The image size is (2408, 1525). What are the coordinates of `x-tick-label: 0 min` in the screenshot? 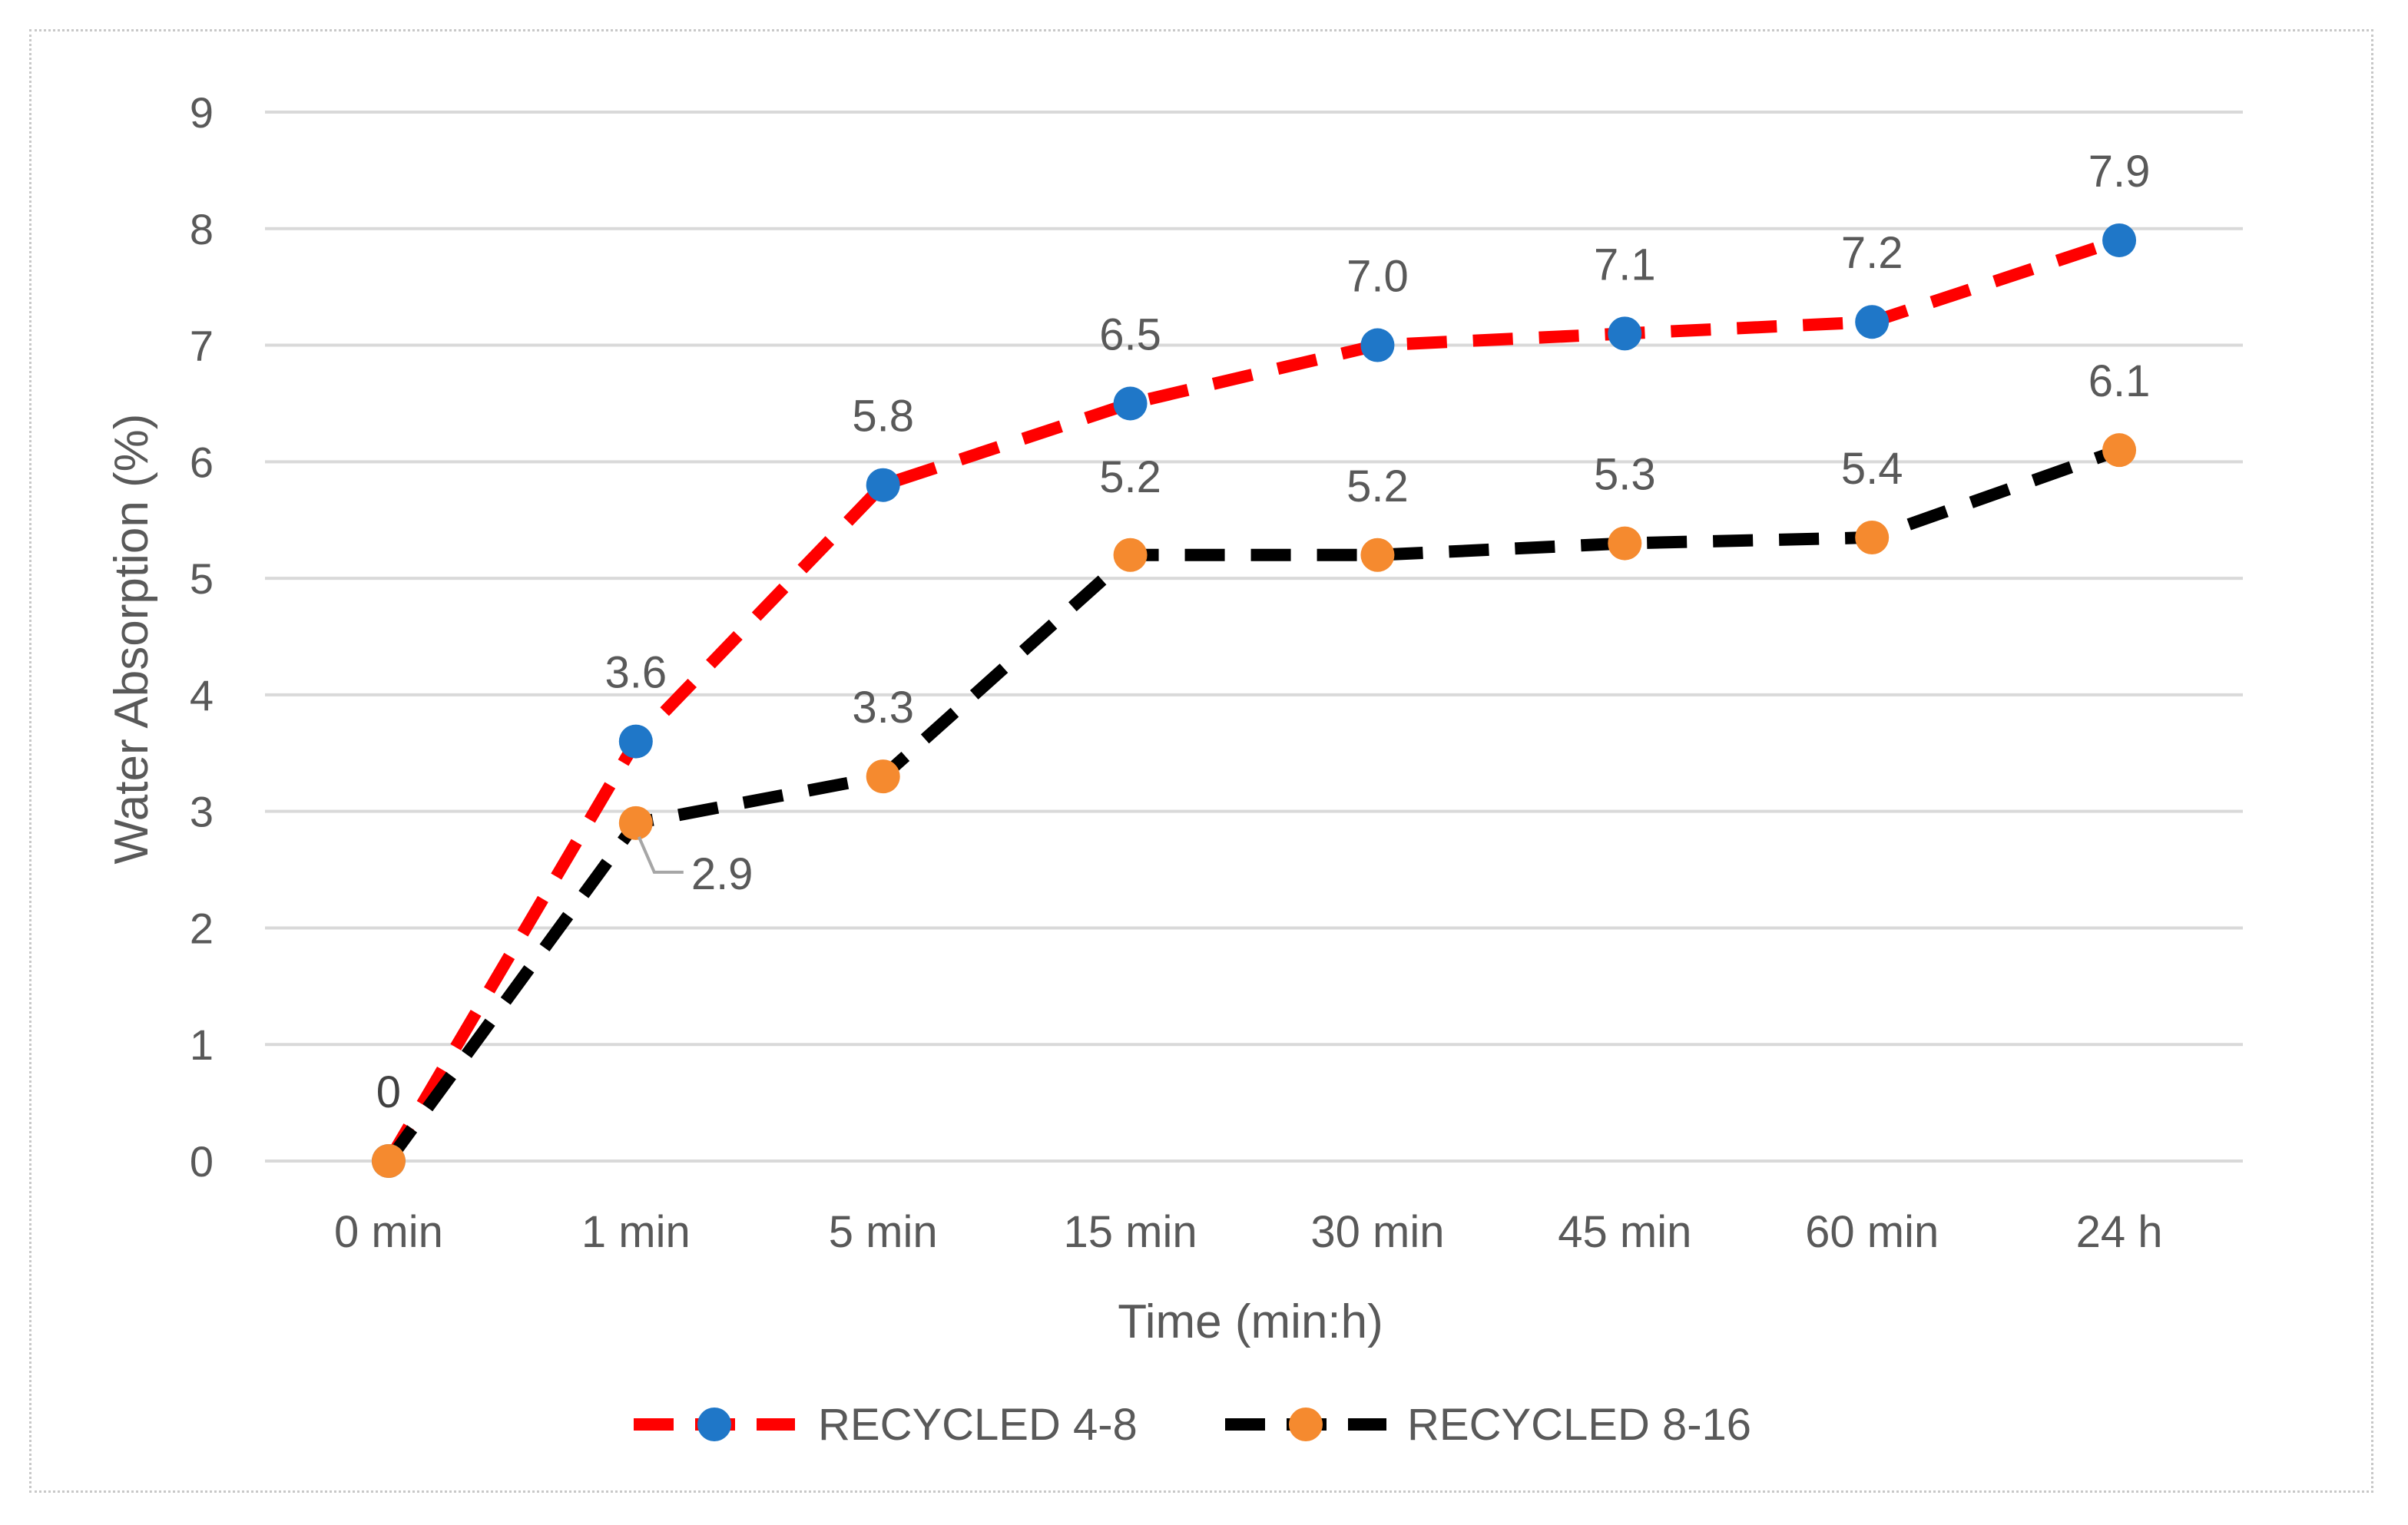 It's located at (388, 1232).